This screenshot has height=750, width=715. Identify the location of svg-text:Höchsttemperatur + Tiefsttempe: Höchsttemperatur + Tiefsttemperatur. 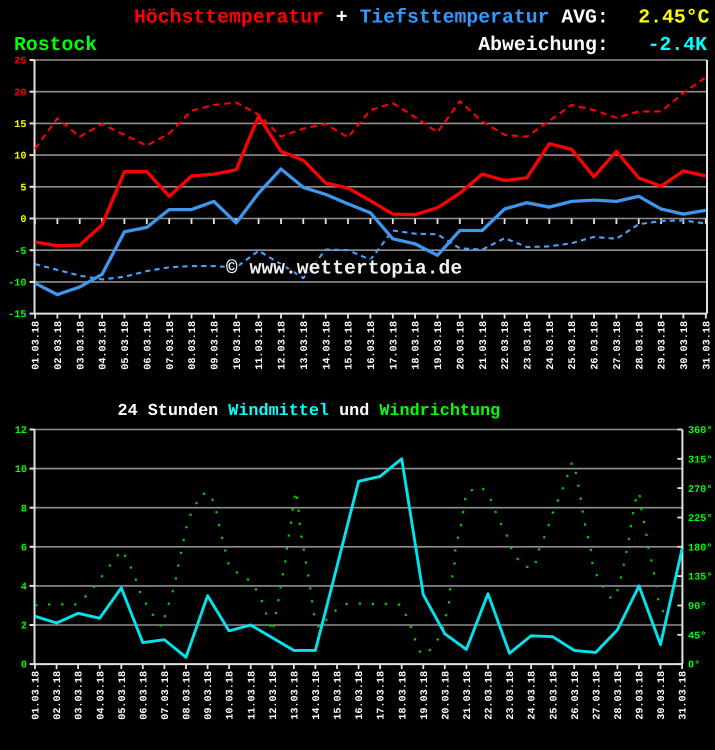
(342, 18).